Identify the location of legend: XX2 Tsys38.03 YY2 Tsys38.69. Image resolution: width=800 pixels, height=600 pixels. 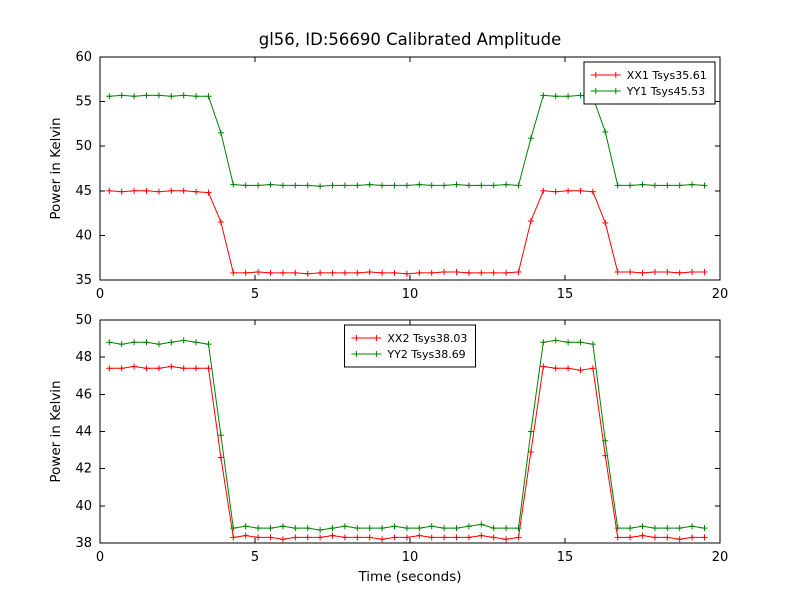
(410, 346).